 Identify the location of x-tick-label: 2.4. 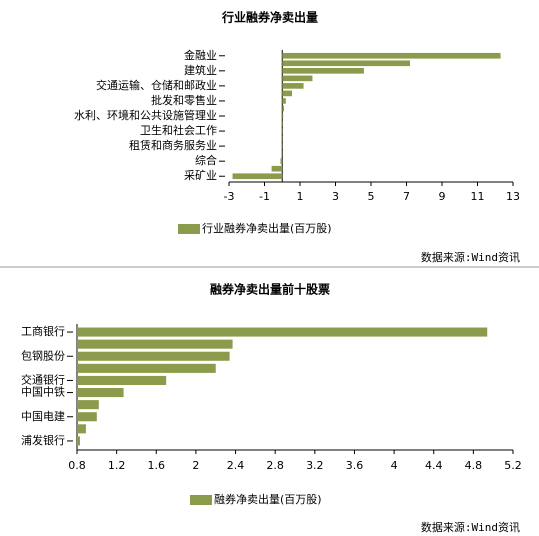
(236, 465).